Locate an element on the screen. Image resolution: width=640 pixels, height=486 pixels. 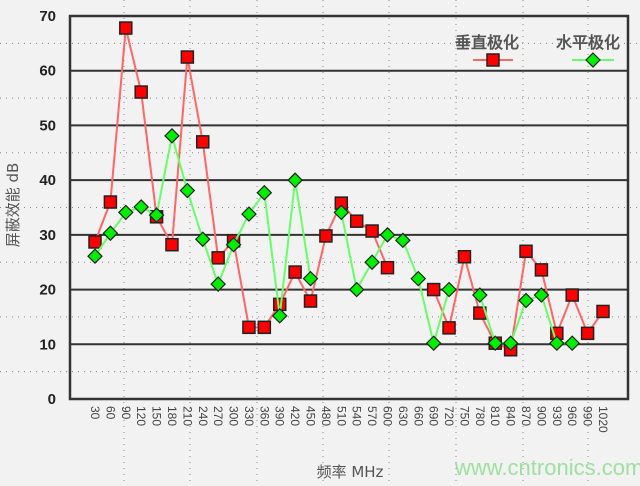
x-tick-label: 420 is located at coordinates (295, 416).